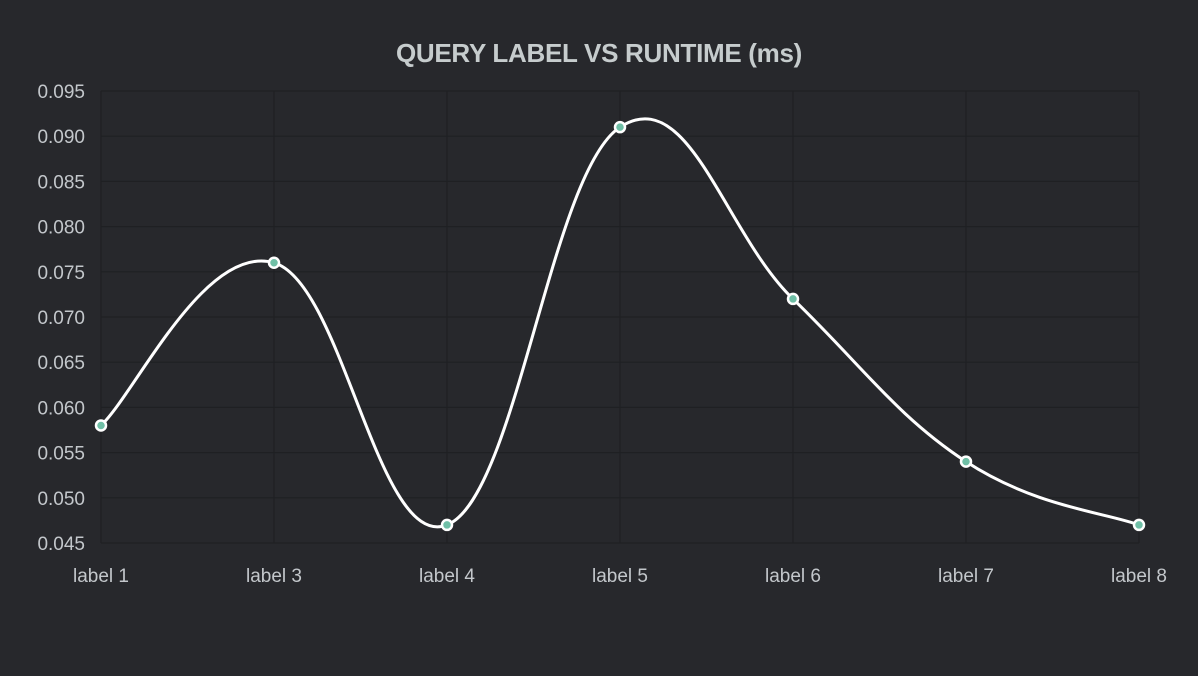 This screenshot has height=676, width=1198. Describe the element at coordinates (61, 454) in the screenshot. I see `y-tick-label: 0.055` at that location.